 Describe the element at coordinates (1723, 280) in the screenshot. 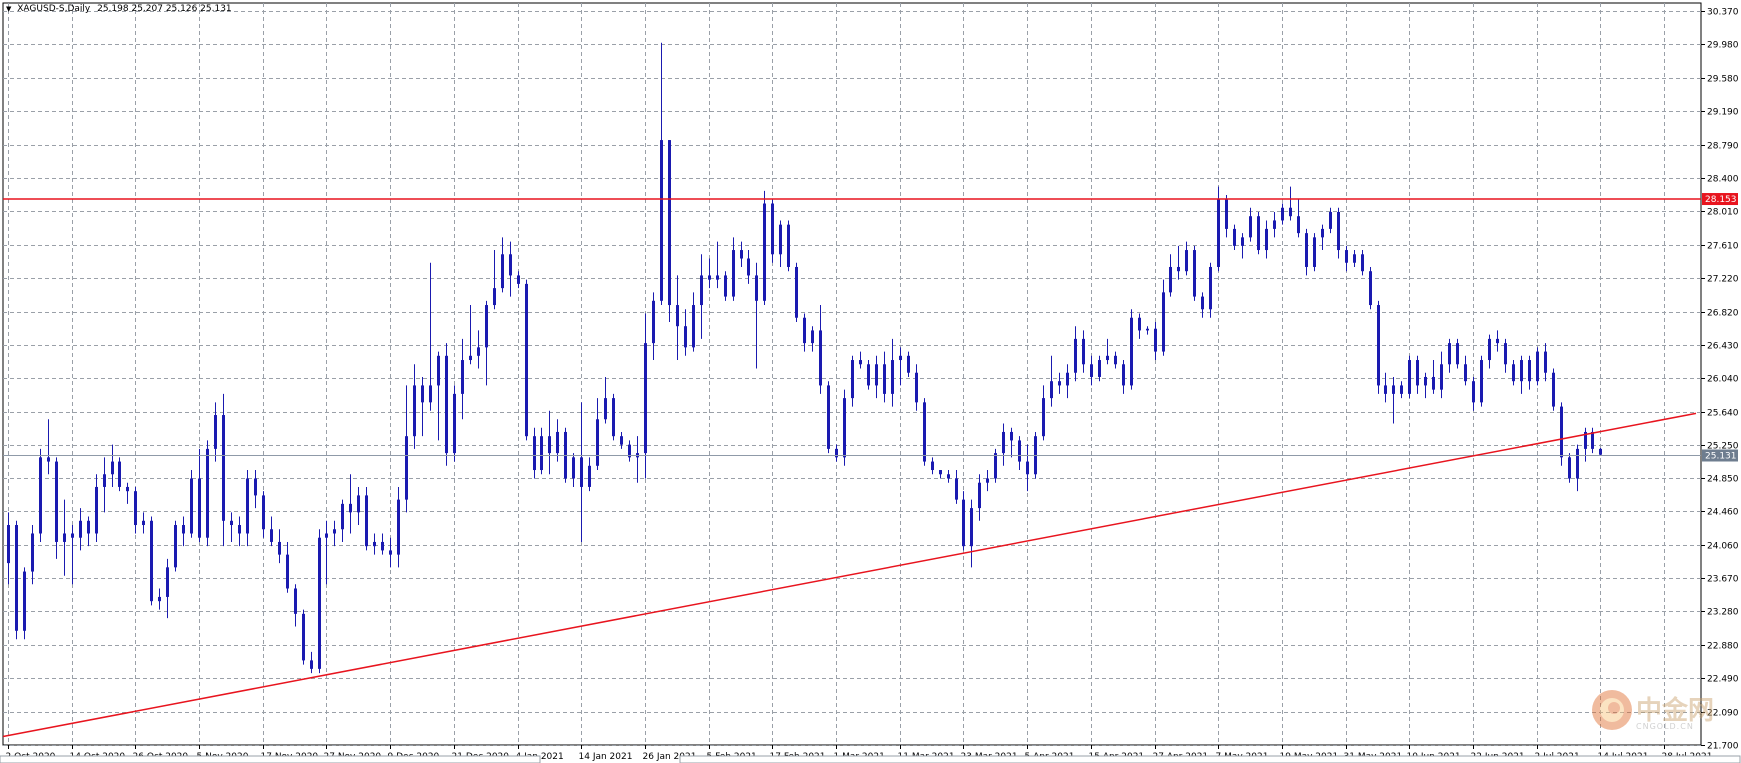

I see `y-tick-label: 27.220` at that location.